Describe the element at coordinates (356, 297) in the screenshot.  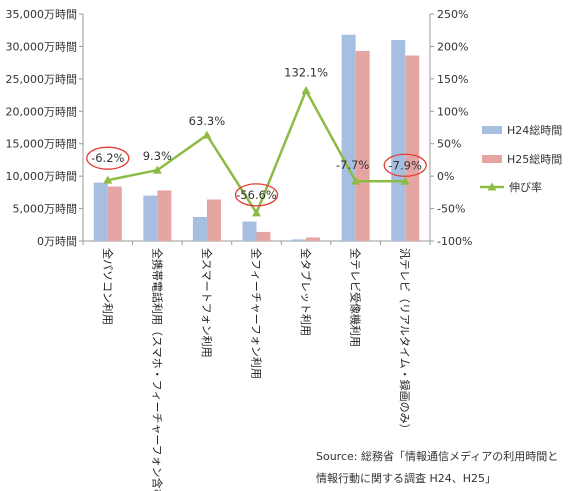
I see `category-label: 全テレビ受像機利用` at that location.